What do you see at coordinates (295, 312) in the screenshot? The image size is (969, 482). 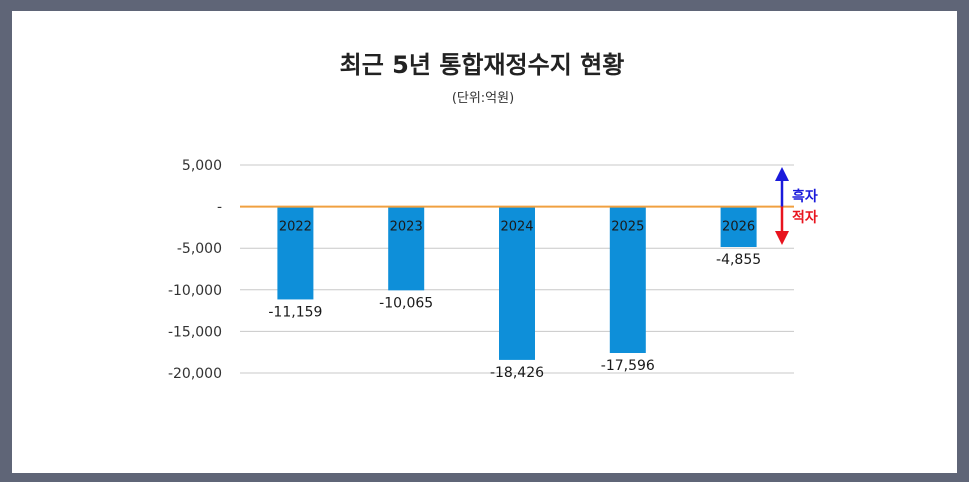 I see `value-label: -11,159` at bounding box center [295, 312].